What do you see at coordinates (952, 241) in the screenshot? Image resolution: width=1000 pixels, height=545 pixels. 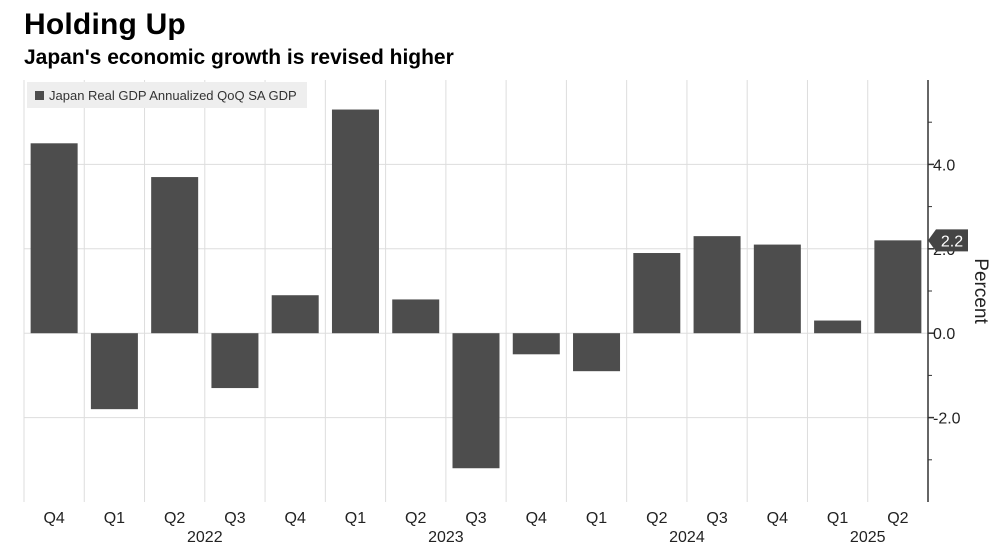 I see `last-value-tag-label: 2.2` at bounding box center [952, 241].